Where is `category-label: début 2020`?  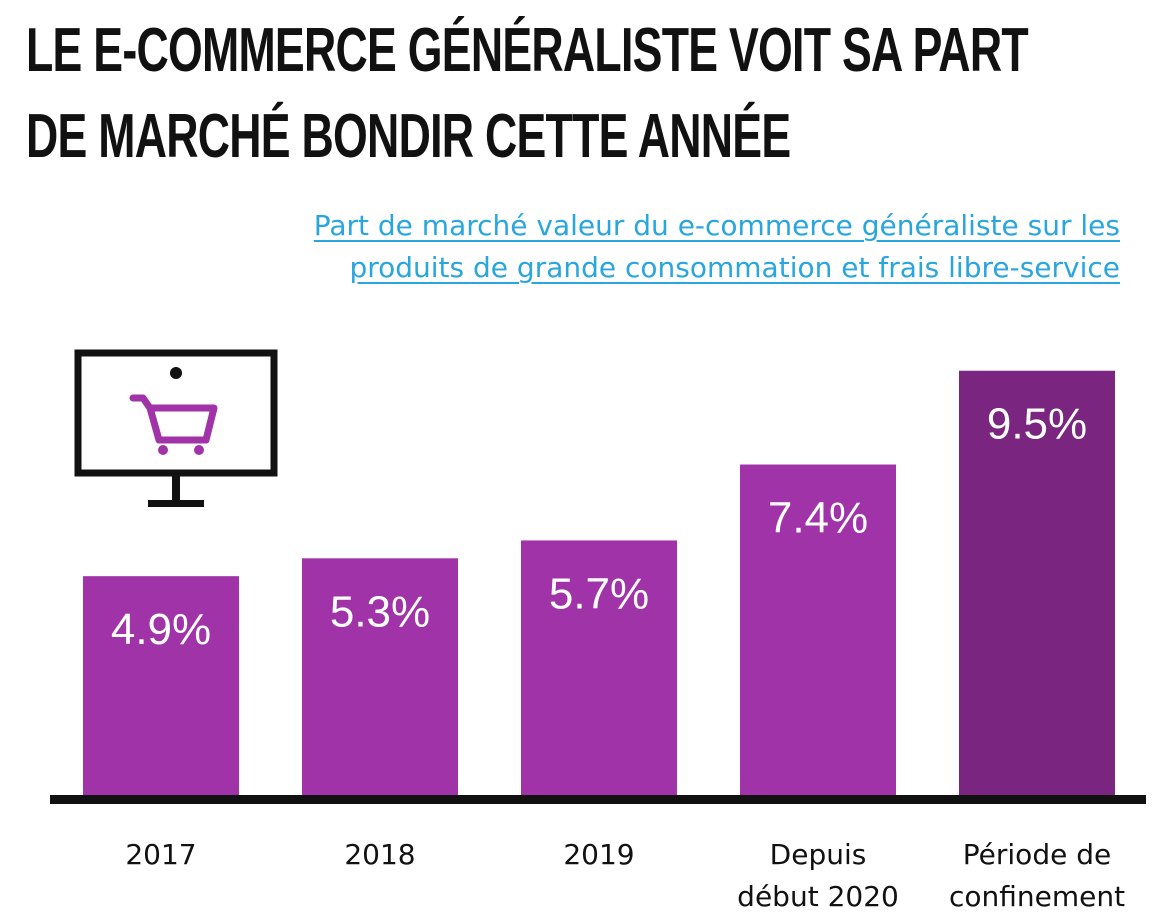
category-label: début 2020 is located at coordinates (818, 896).